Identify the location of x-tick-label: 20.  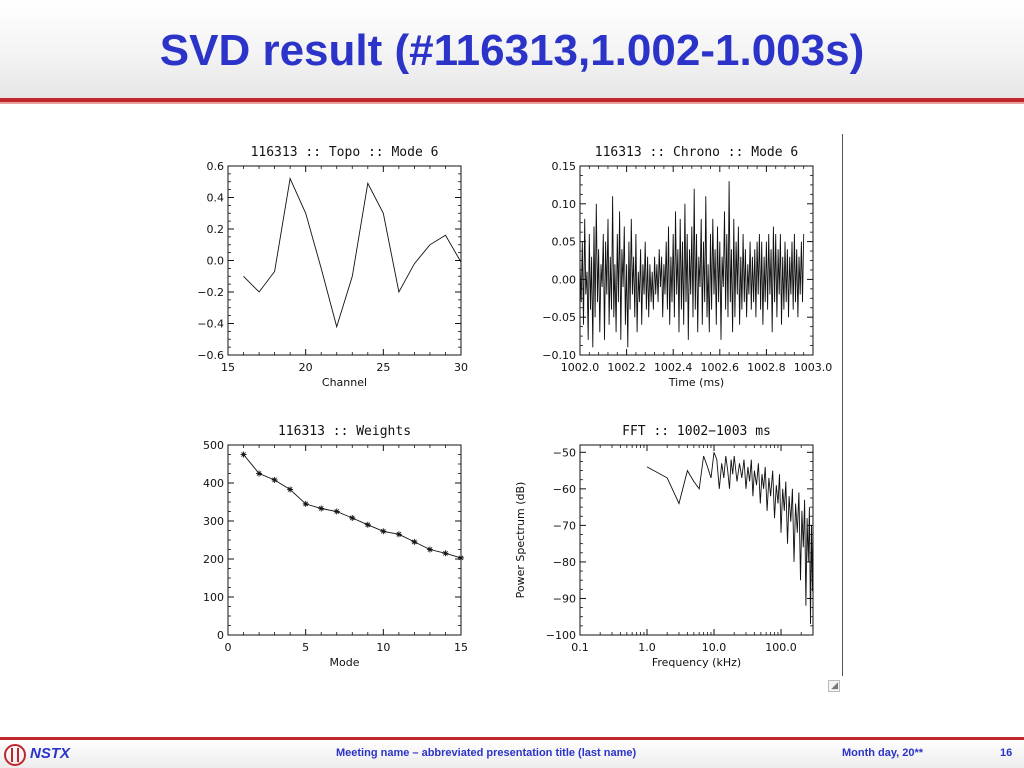
(306, 367).